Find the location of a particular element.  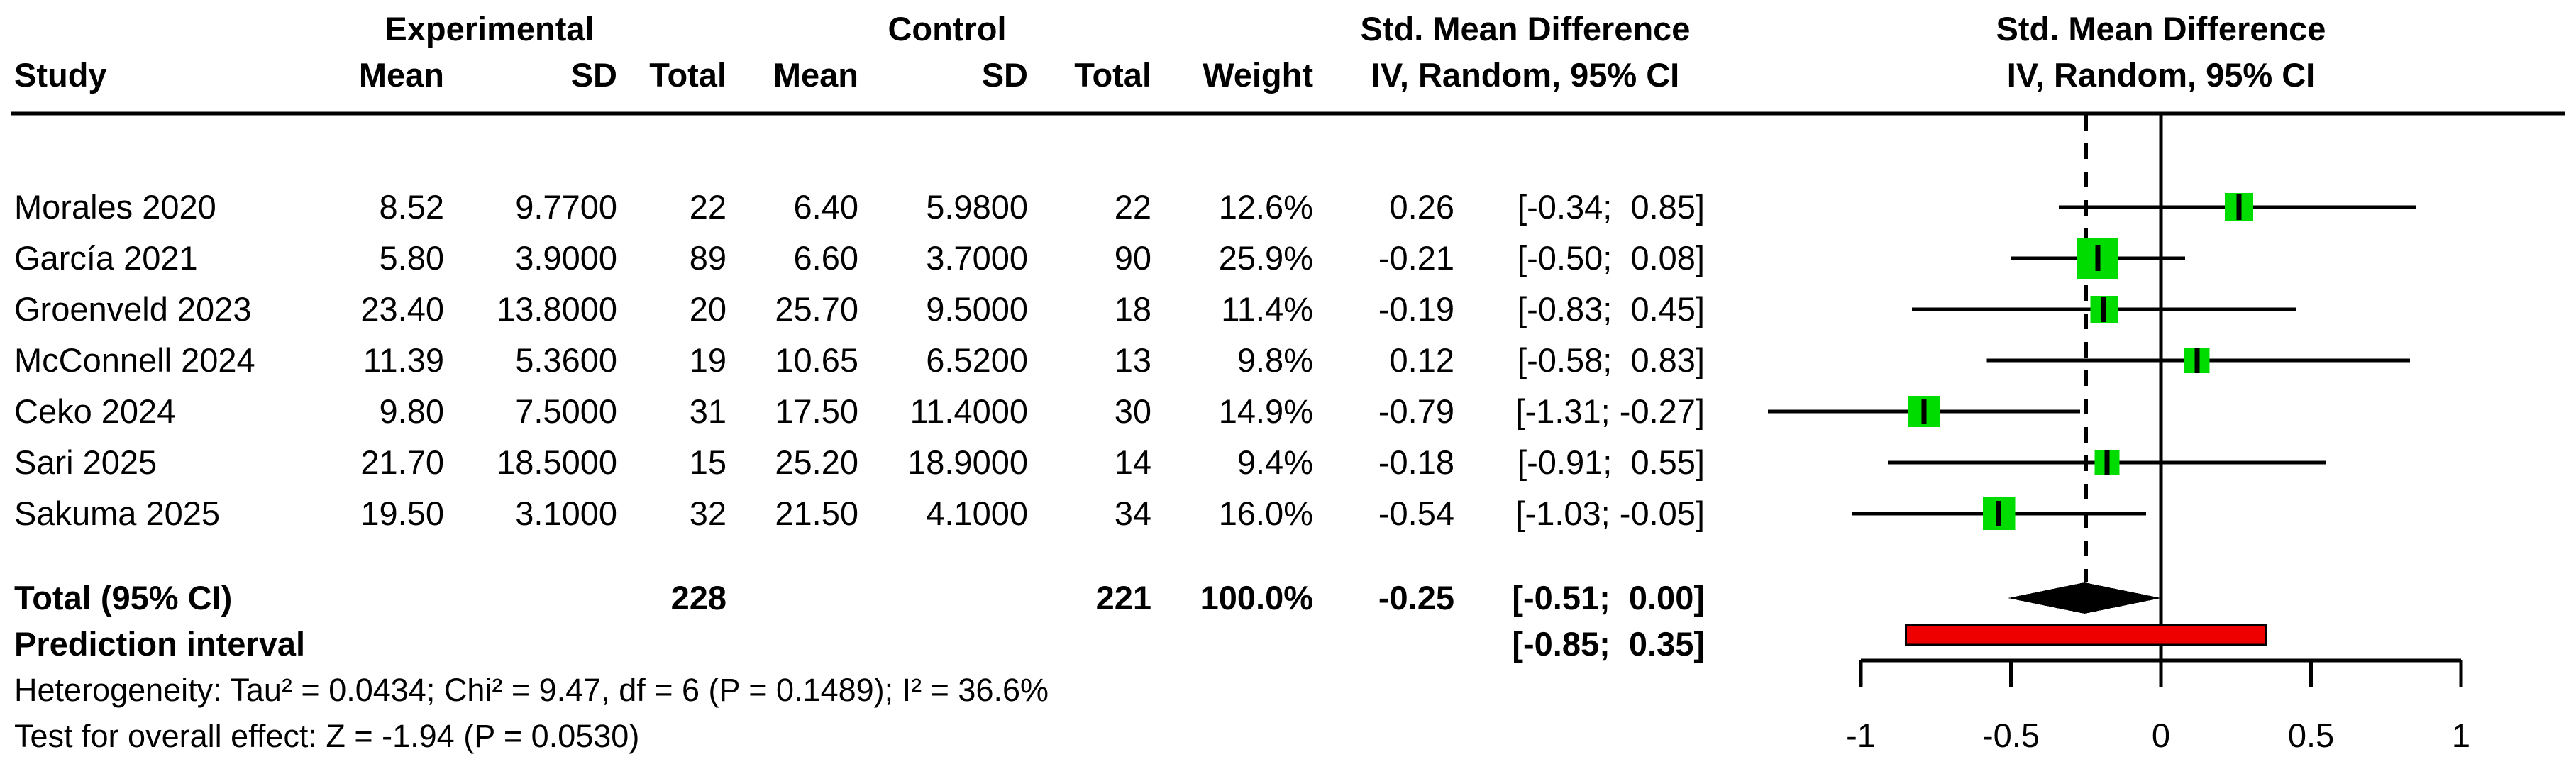

smd-ci: [-1.31; -0.27] is located at coordinates (1610, 411).